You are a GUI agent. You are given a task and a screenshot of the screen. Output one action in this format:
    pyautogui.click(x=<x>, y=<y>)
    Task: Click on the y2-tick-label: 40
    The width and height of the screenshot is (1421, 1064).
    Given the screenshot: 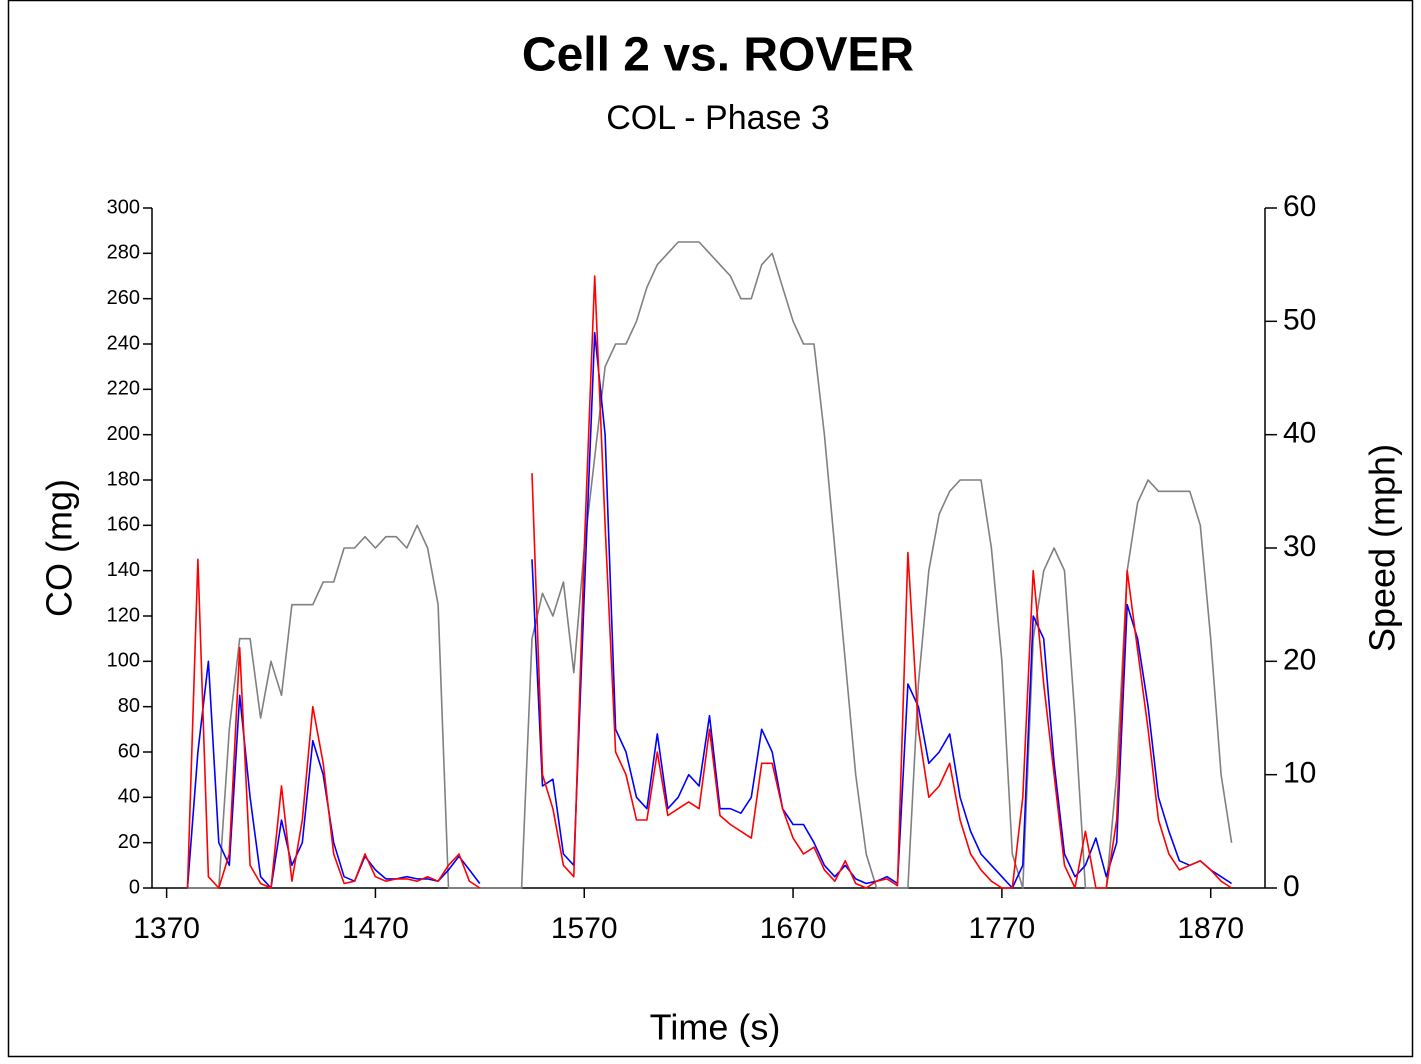 What is the action you would take?
    pyautogui.click(x=1299, y=433)
    